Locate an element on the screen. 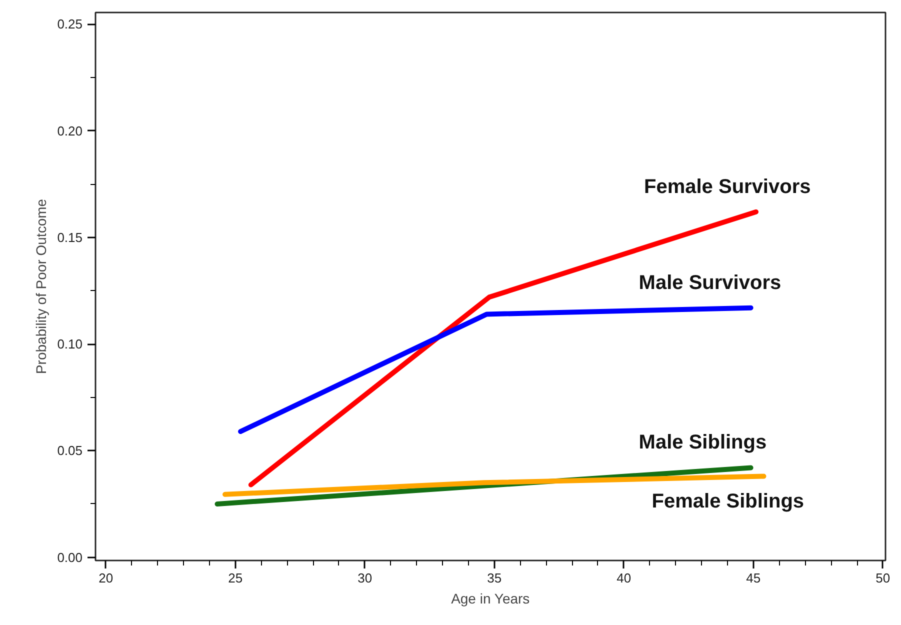 Image resolution: width=901 pixels, height=625 pixels. series-label: Male Survivors is located at coordinates (710, 283).